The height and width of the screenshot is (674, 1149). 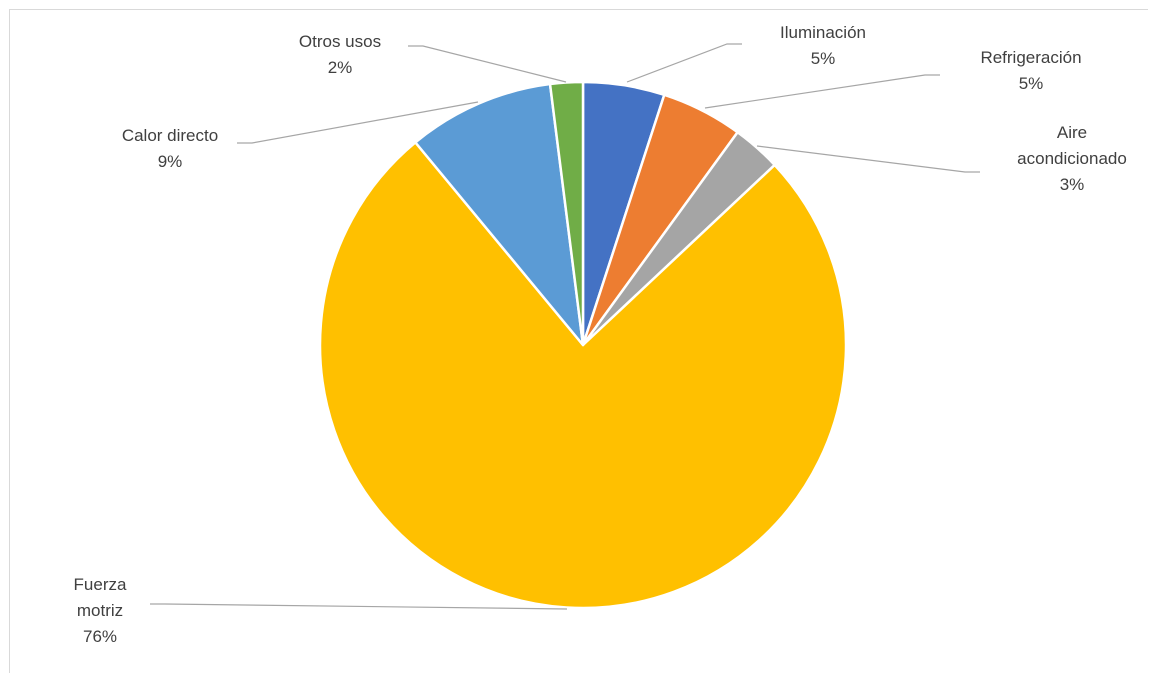 I want to click on data-label-category: acondicionado, so click(x=1072, y=158).